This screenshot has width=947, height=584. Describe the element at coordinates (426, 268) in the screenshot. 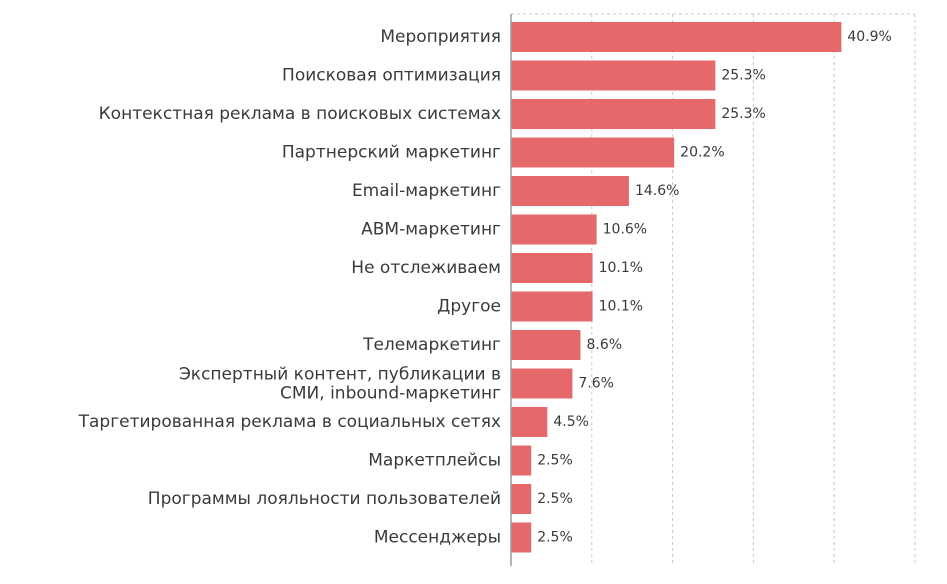

I see `category-label: Не отслеживаем` at that location.